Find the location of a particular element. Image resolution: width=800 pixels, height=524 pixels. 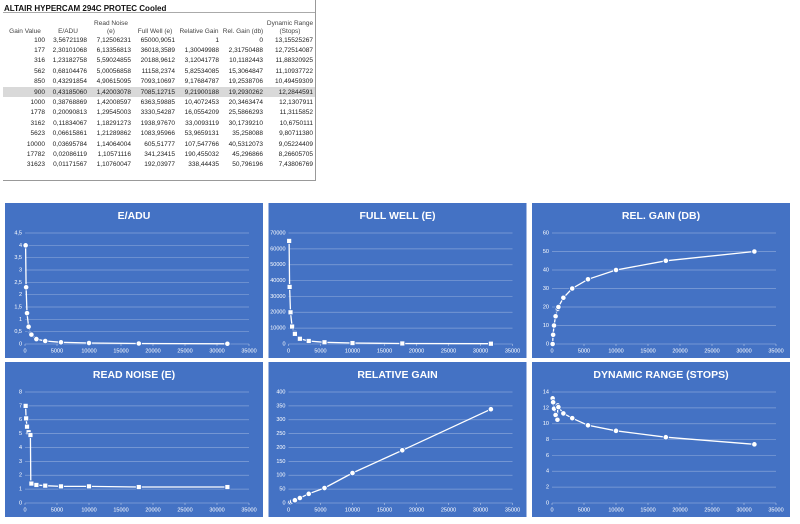

y-tick-label: 30000 is located at coordinates (277, 297).